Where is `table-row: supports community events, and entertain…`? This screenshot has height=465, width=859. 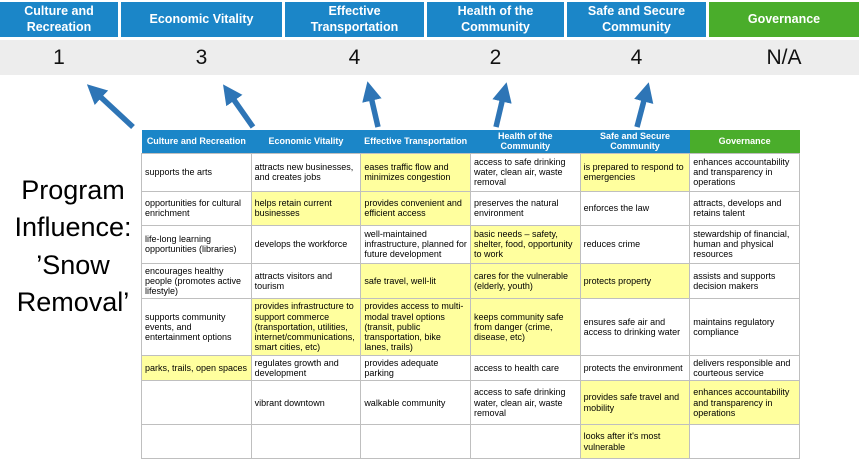 table-row: supports community events, and entertain… is located at coordinates (470, 327).